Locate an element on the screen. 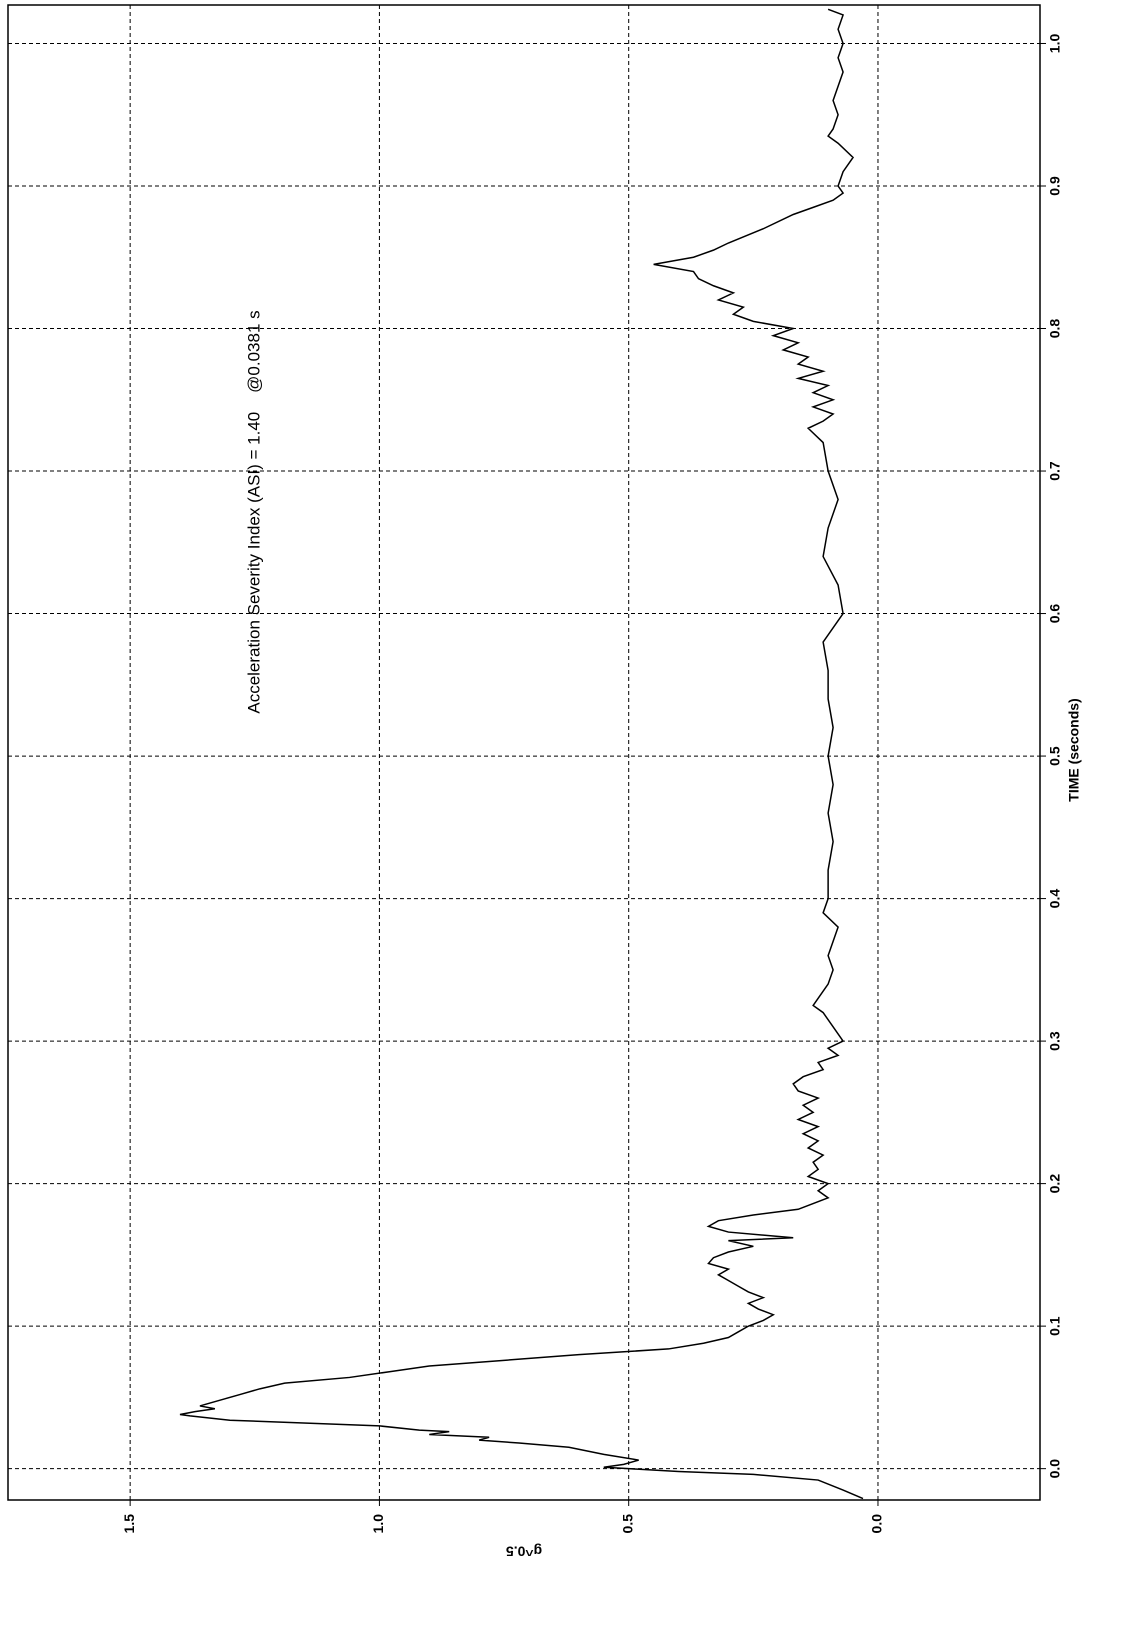 The height and width of the screenshot is (1632, 1132). y-tick-label: 0.0 is located at coordinates (877, 1524).